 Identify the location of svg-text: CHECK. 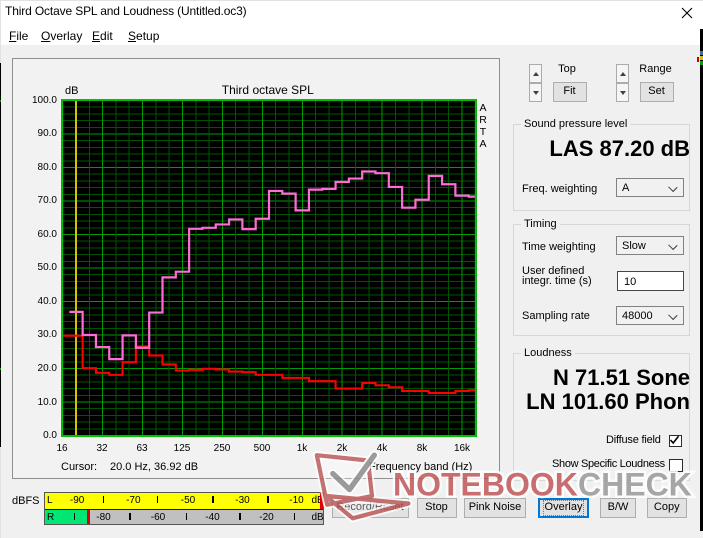
(635, 485).